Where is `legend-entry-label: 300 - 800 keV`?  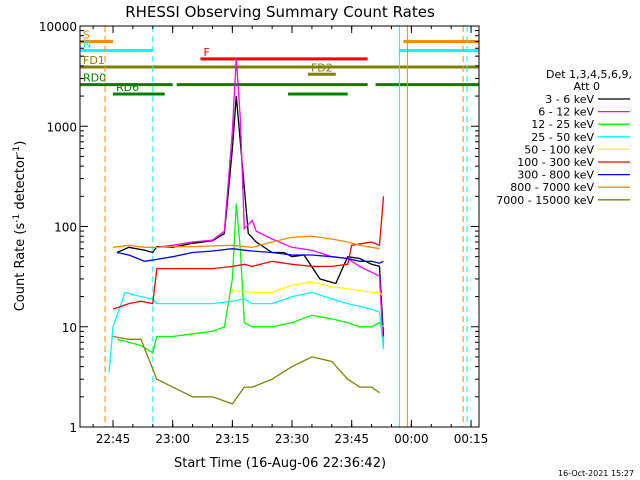 legend-entry-label: 300 - 800 keV is located at coordinates (555, 175).